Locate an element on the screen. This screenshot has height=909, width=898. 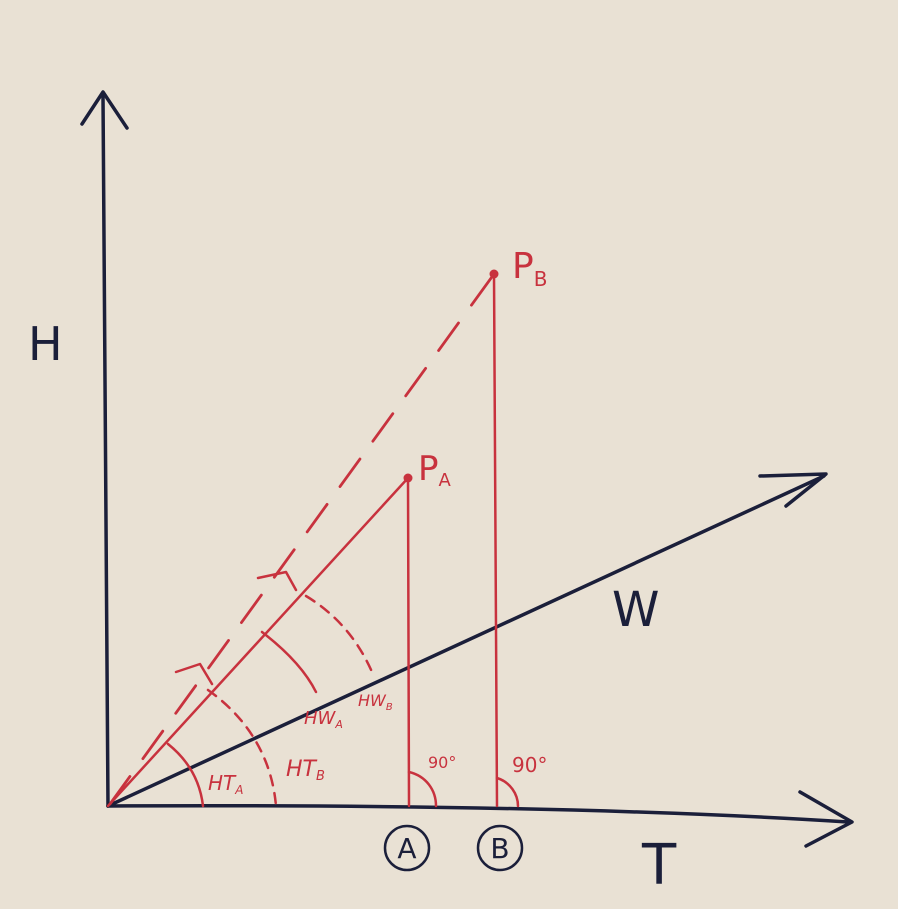
arc-hw-a is located at coordinates (289, 662).